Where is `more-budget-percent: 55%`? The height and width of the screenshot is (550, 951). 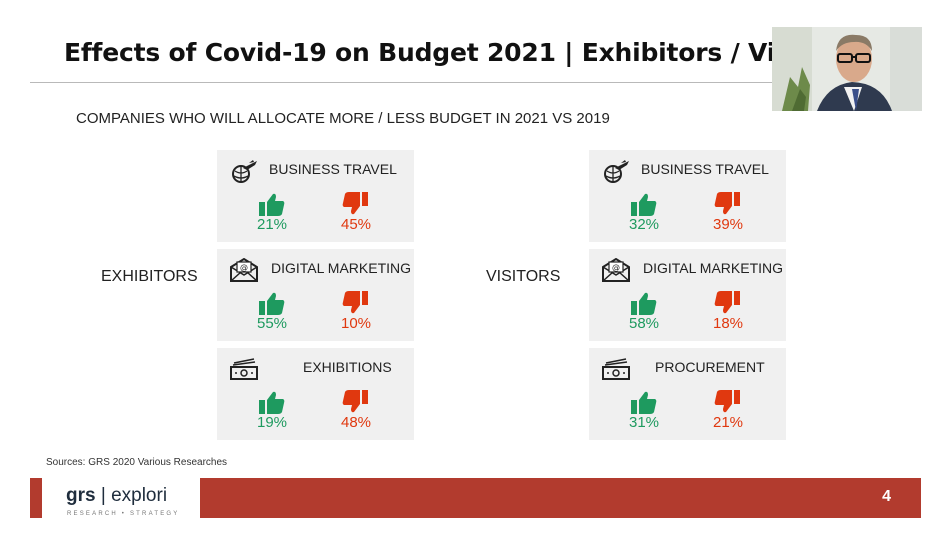
more-budget-percent: 55% is located at coordinates (272, 323).